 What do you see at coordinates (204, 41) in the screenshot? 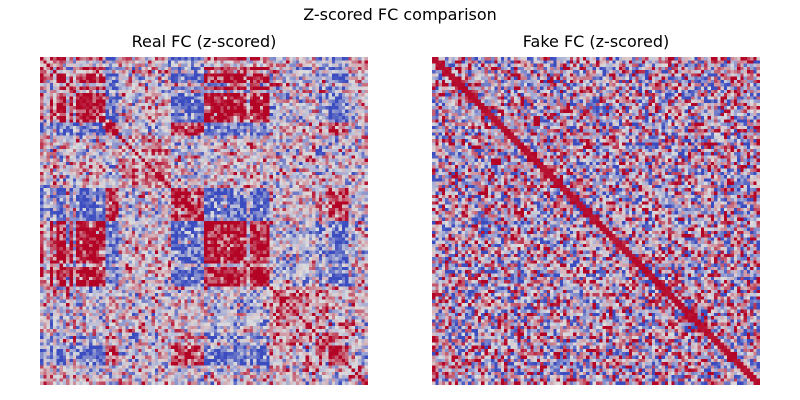
I see `real-fc-title: Real FC (z-scored)` at bounding box center [204, 41].